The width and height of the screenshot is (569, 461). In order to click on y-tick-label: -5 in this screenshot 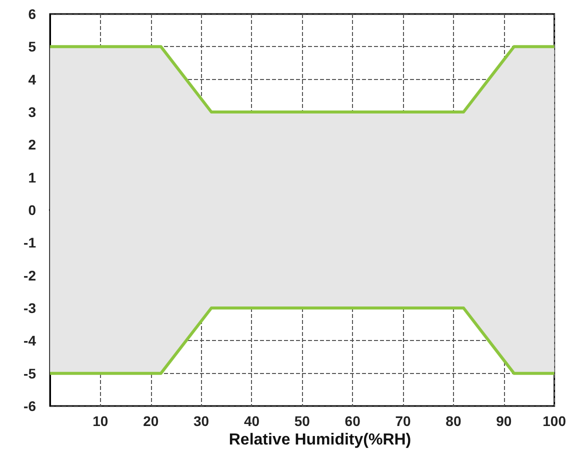, I will do `click(30, 373)`.